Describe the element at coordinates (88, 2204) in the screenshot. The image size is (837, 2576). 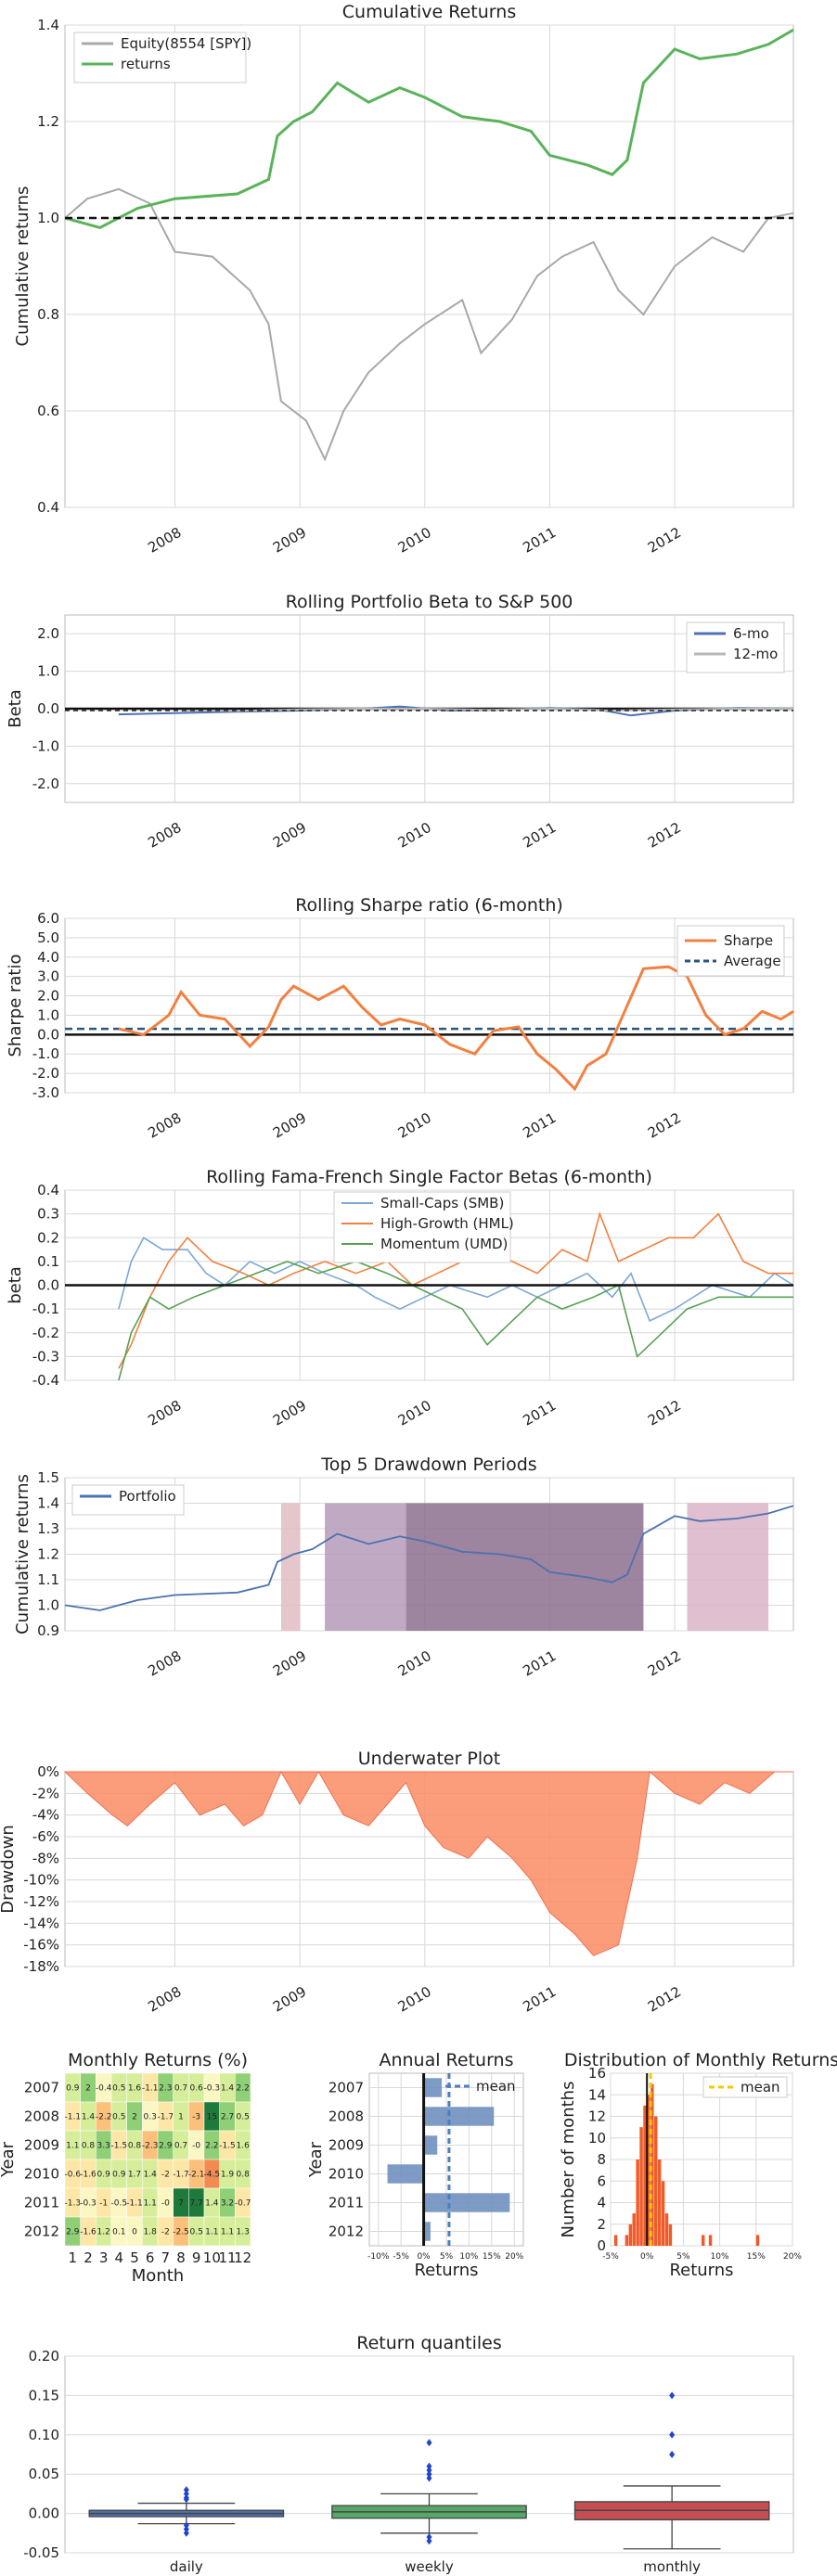
I see `heat-cell-value: -0.3` at that location.